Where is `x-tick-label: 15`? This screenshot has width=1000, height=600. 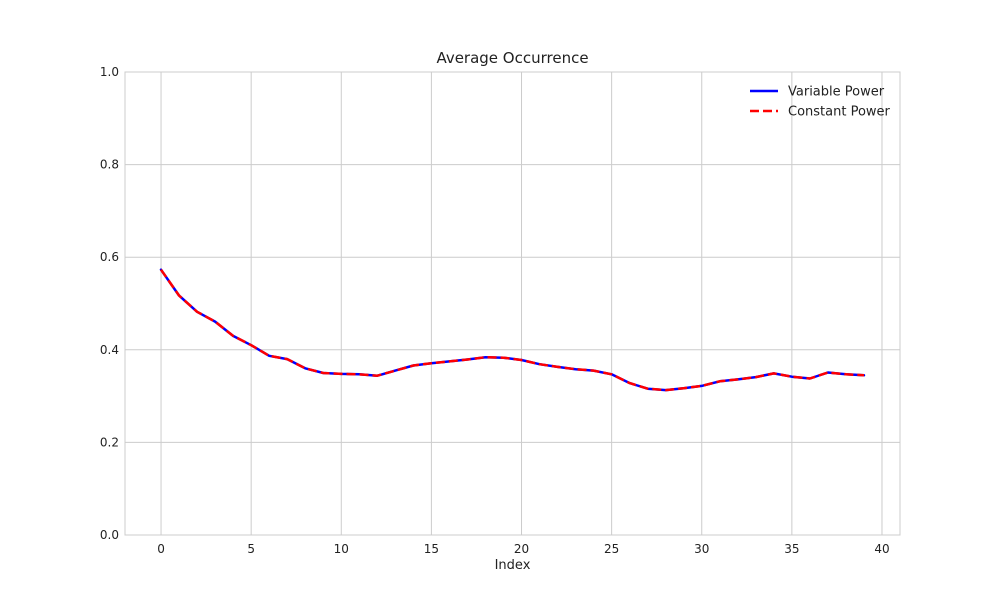
x-tick-label: 15 is located at coordinates (431, 549).